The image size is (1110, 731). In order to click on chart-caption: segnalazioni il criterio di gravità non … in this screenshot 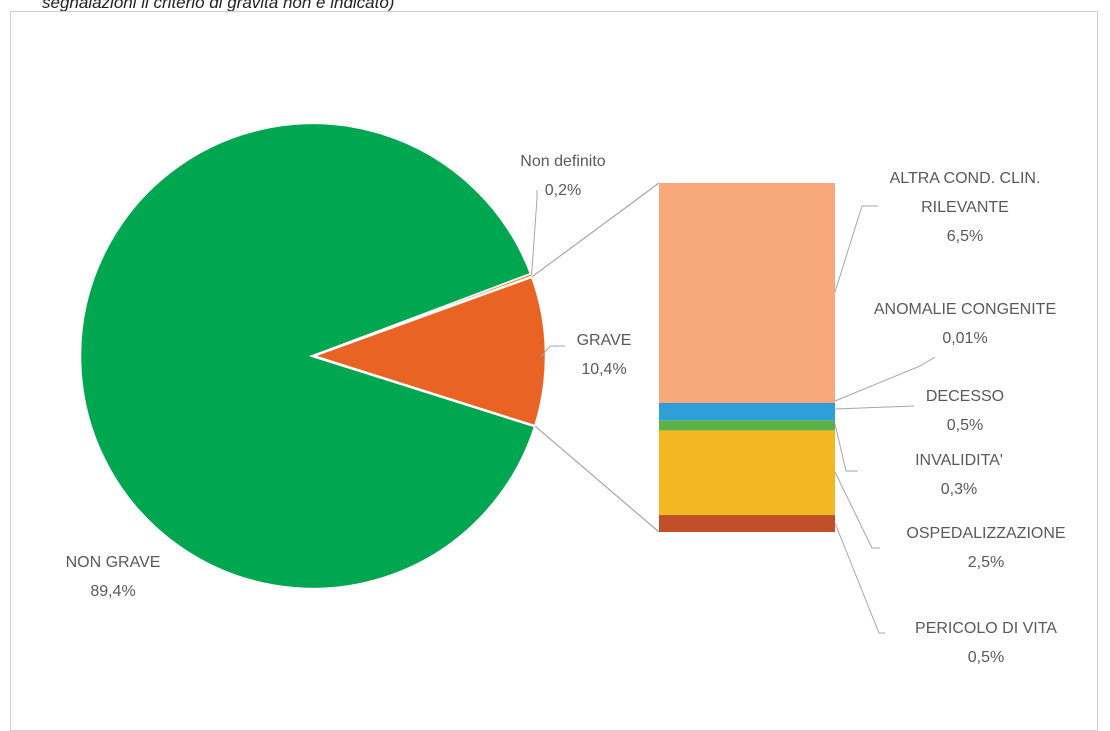, I will do `click(218, 6)`.